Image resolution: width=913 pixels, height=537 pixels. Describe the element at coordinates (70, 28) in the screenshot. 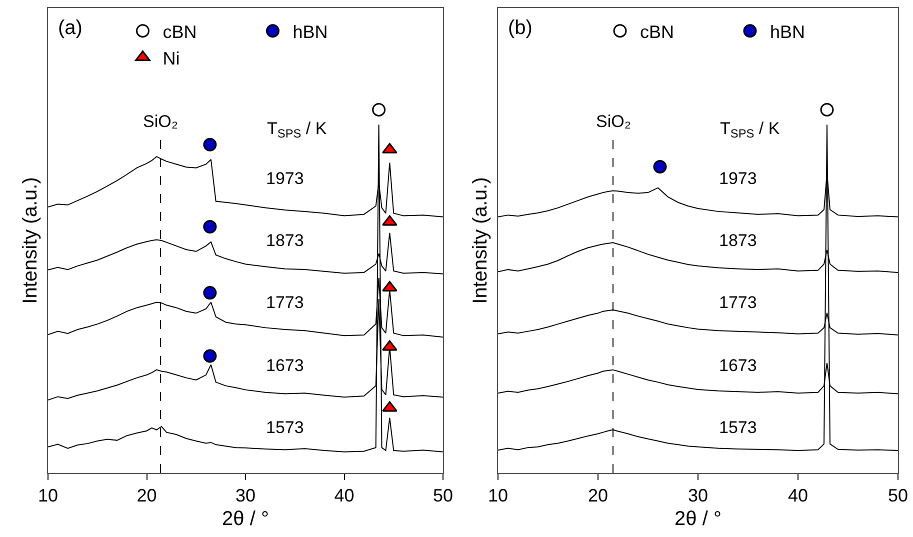

I see `text: (a)` at that location.